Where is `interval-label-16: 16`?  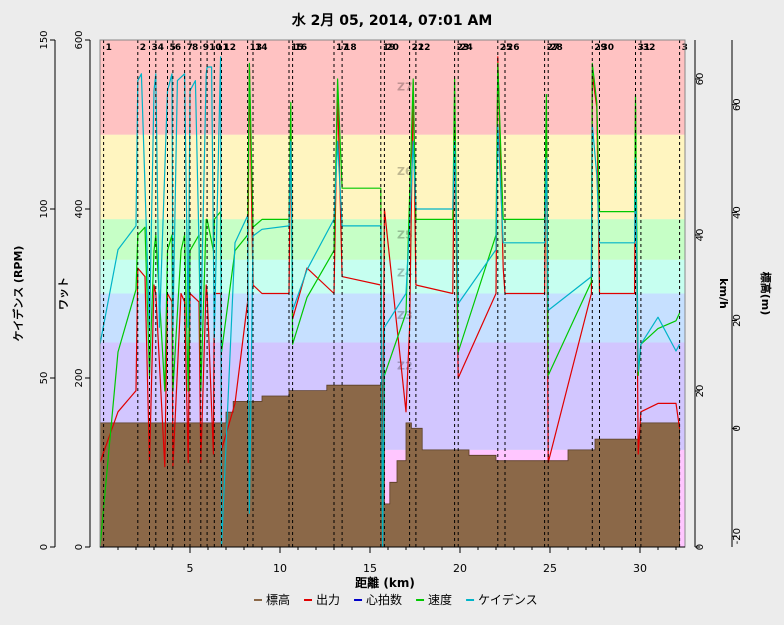 interval-label-16: 16 is located at coordinates (301, 48).